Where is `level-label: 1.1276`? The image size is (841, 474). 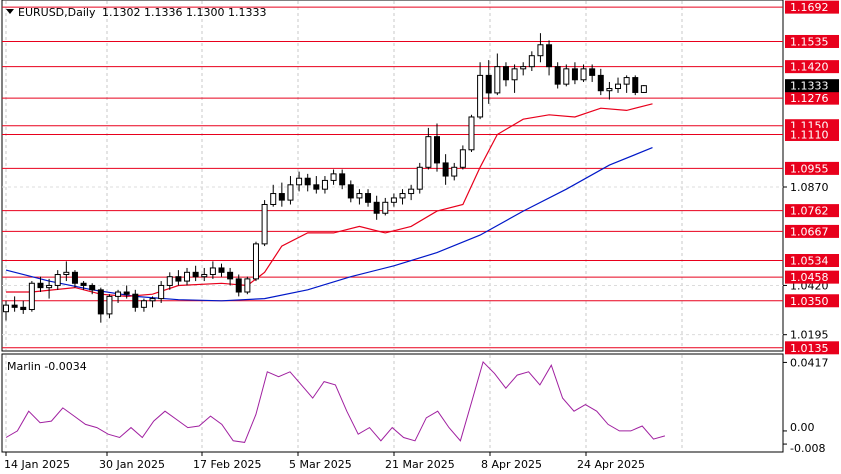 level-label: 1.1276 is located at coordinates (809, 98).